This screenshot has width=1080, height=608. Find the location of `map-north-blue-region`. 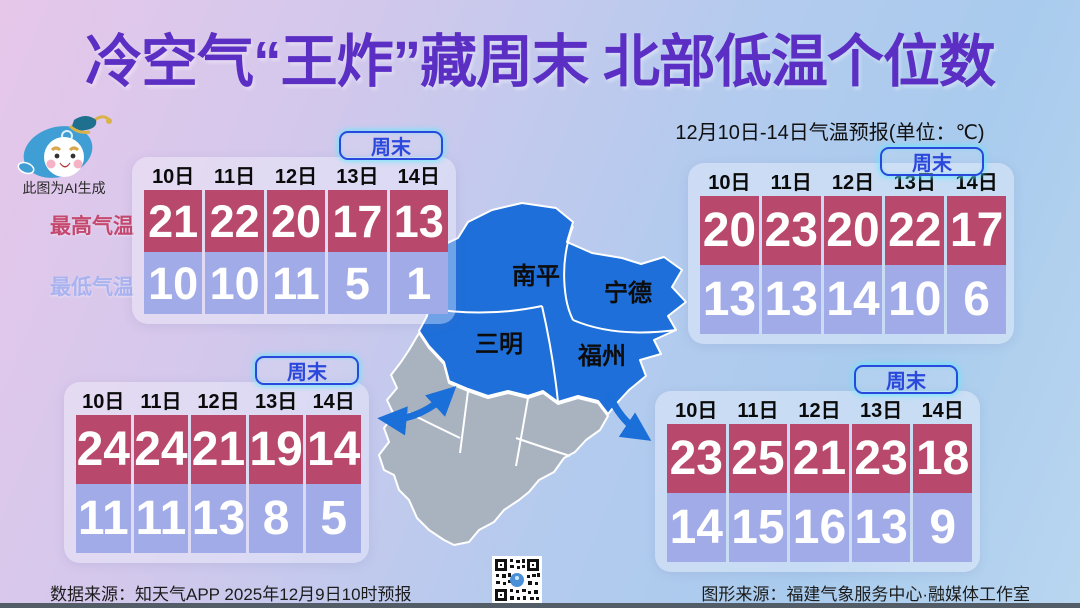

map-north-blue-region is located at coordinates (552, 308).